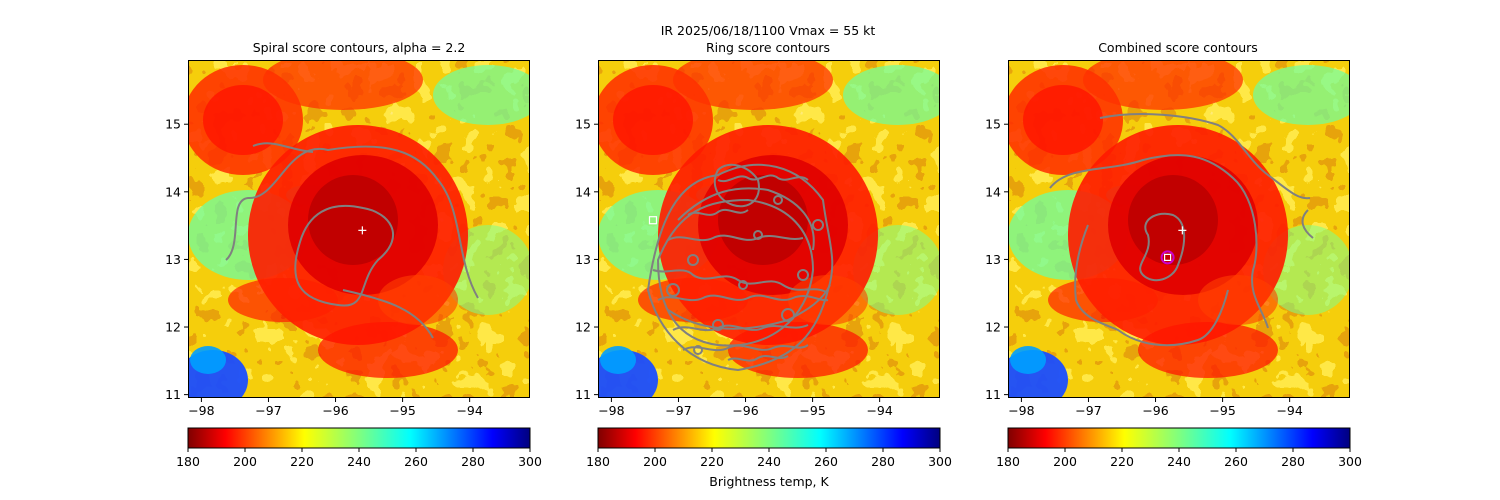 This screenshot has width=1500, height=500. Describe the element at coordinates (344, 255) in the screenshot. I see `spiral-contour-inner` at that location.